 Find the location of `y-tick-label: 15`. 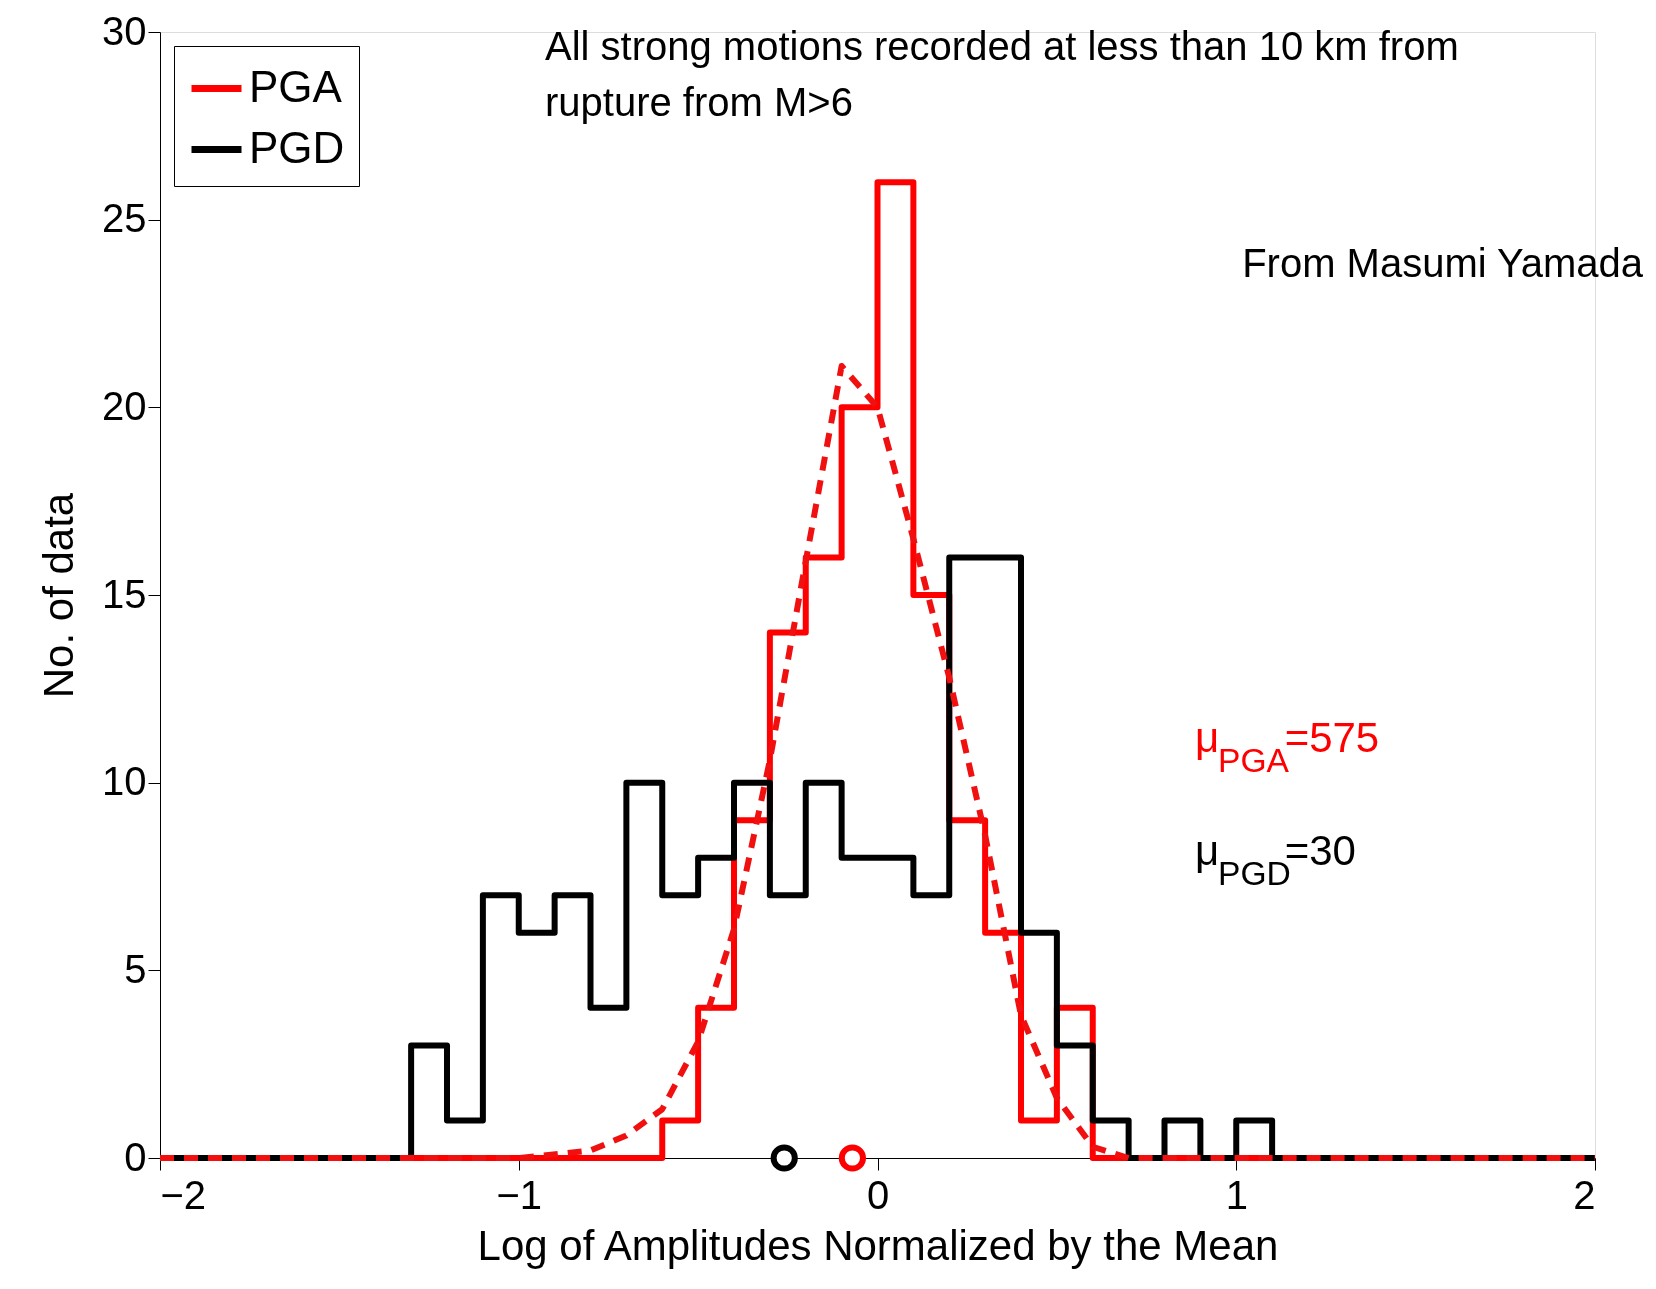

y-tick-label: 15 is located at coordinates (124, 593).